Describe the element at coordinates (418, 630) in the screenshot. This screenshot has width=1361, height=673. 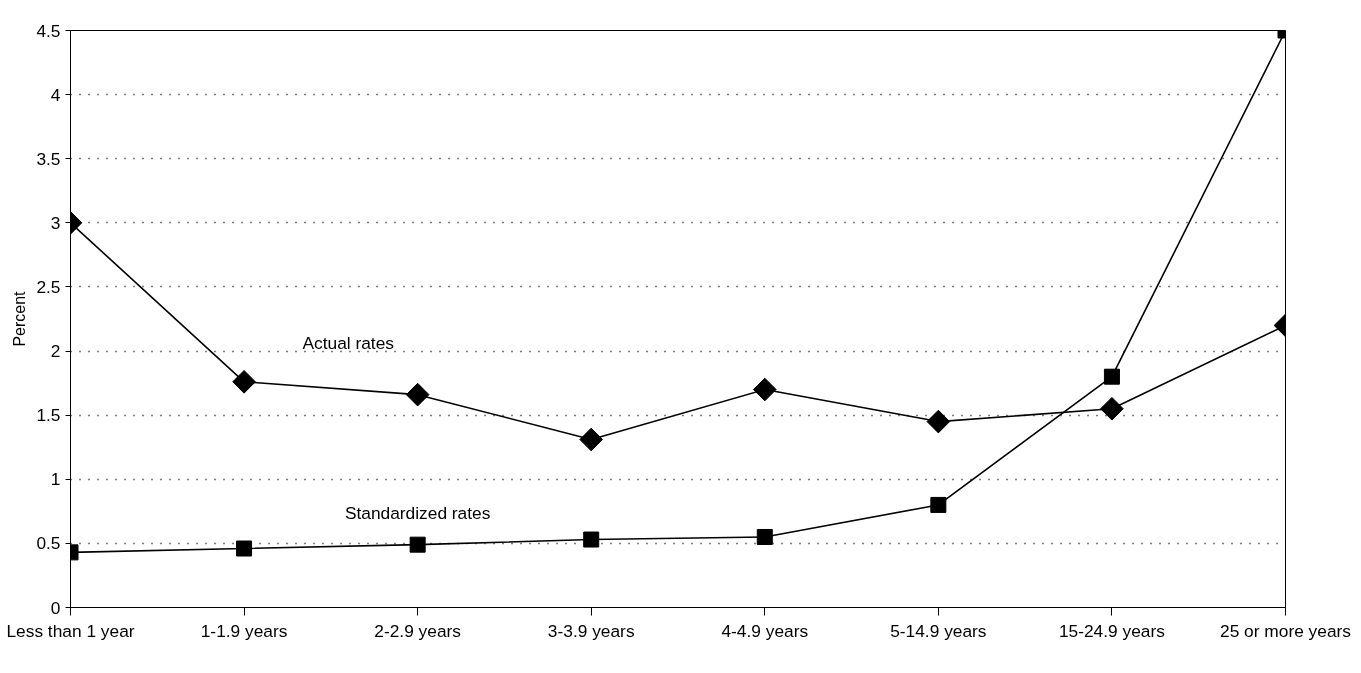
I see `x-tick-label: 2-2.9 years` at that location.